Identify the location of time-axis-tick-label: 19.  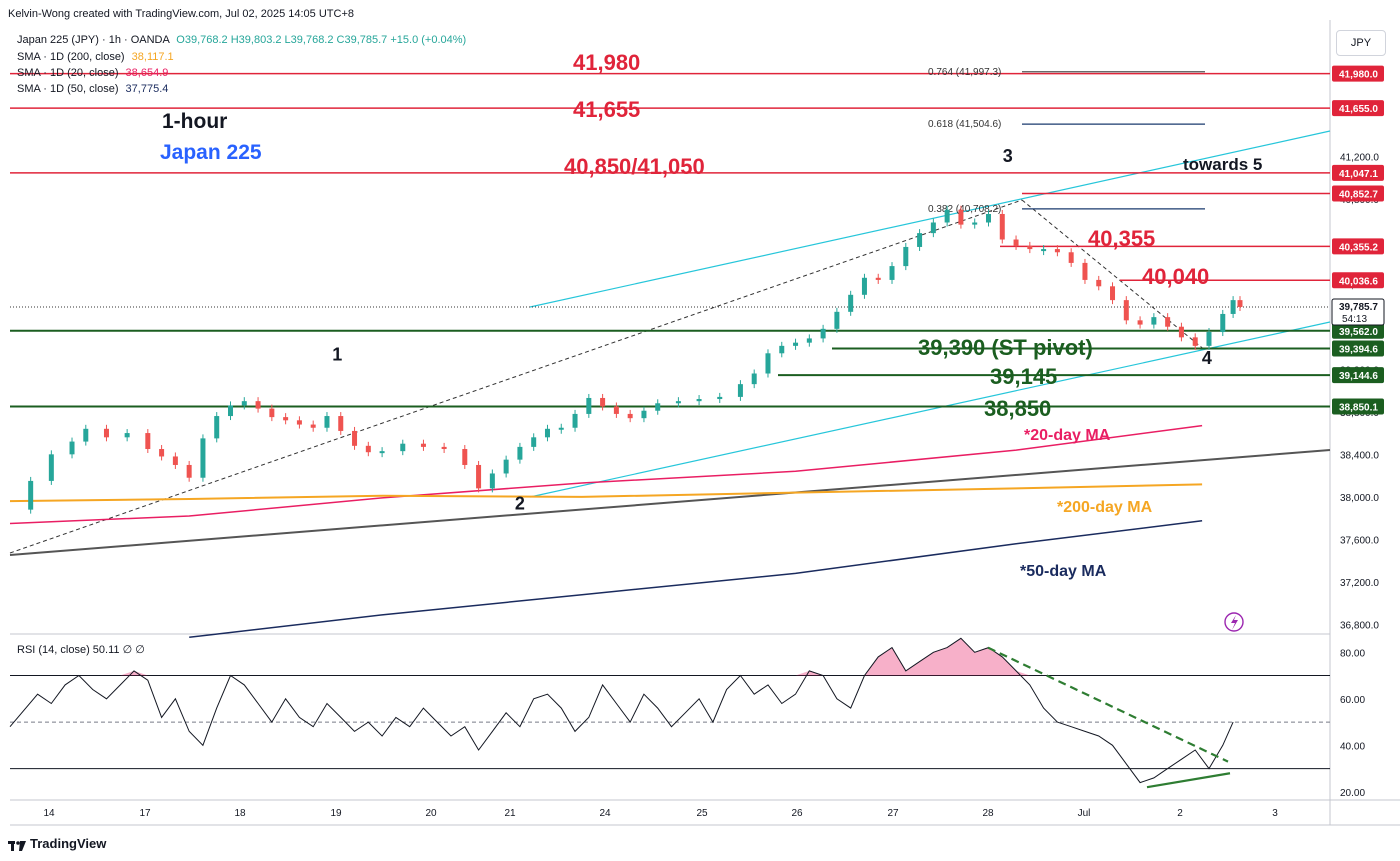
(336, 813).